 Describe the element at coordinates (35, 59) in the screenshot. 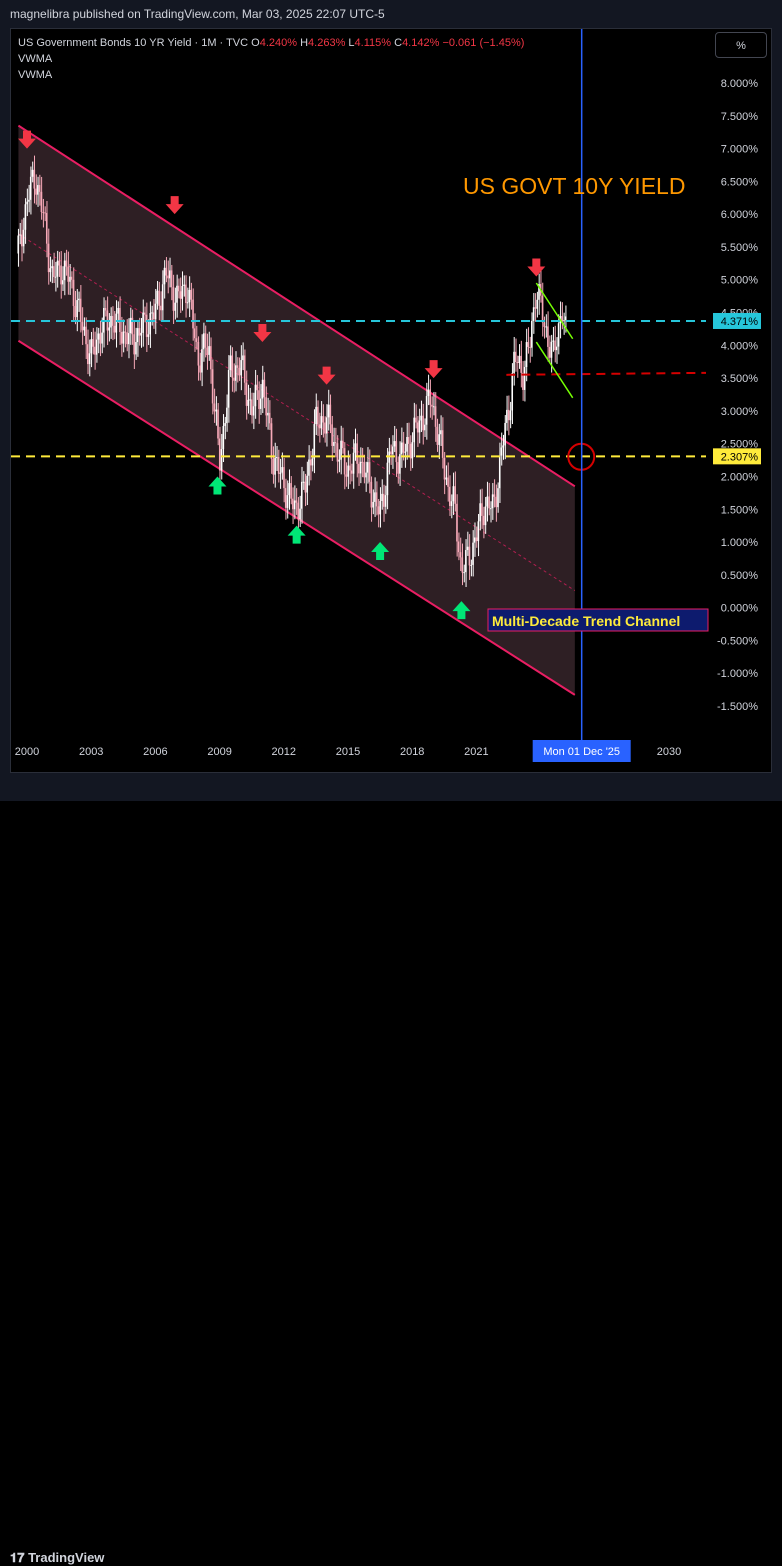

I see `indicator-vwma-1: VWMA` at that location.